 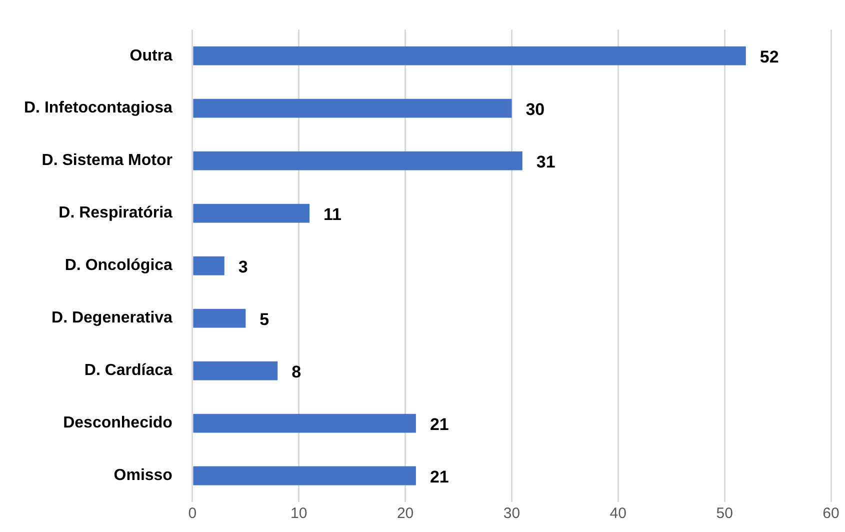 I want to click on y-tick-label: D. Infetocontagiosa, so click(x=98, y=108).